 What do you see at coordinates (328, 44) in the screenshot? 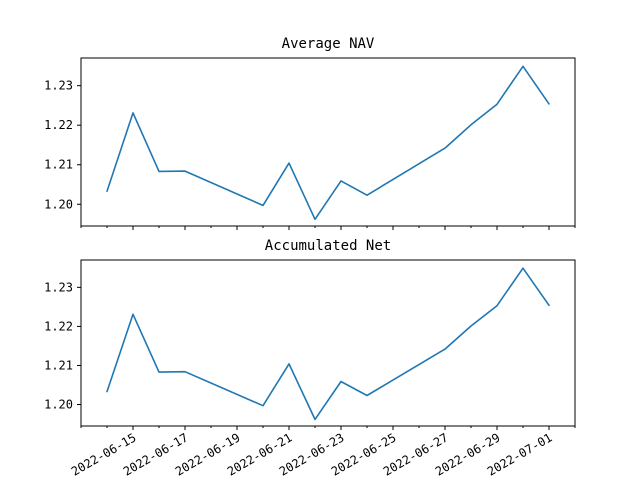
I see `chart-title: Average NAV` at bounding box center [328, 44].